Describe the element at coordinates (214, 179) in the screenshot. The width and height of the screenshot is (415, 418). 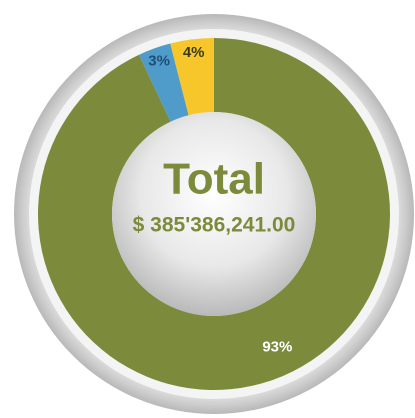
I see `center-title: Total` at that location.